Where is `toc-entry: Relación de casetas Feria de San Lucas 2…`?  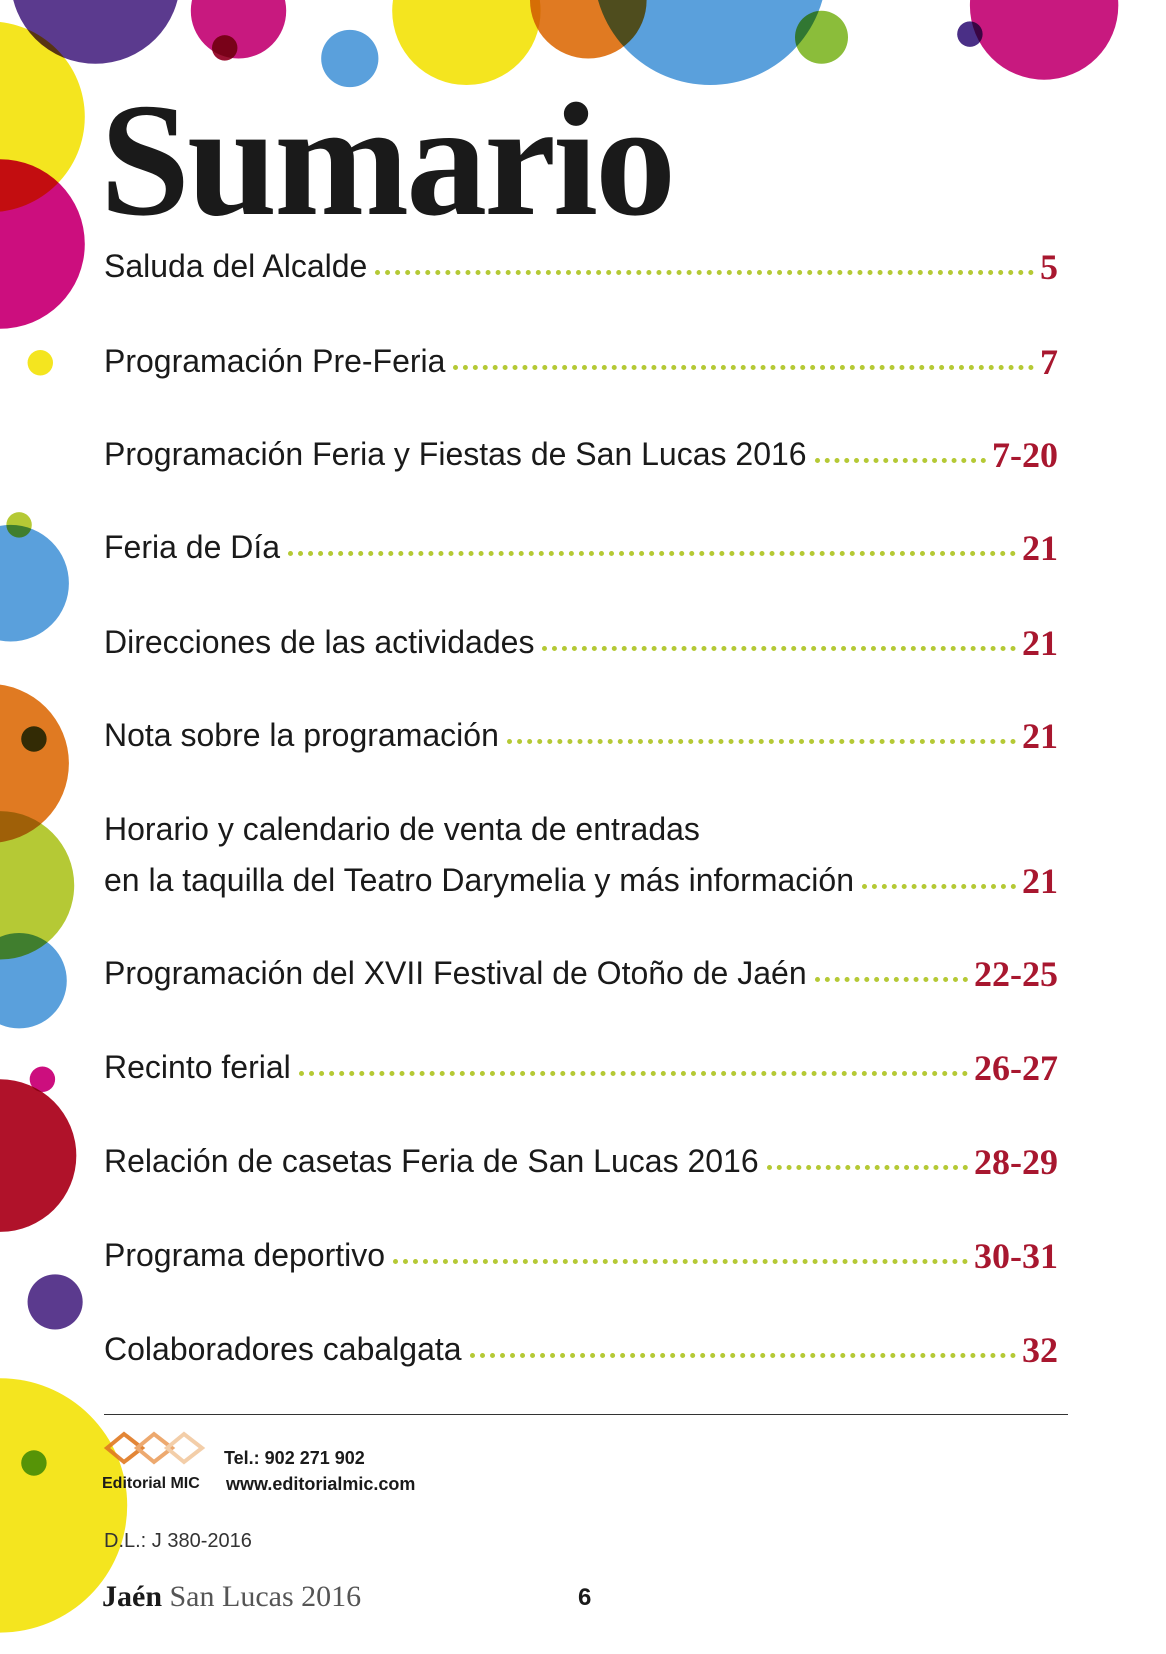 toc-entry: Relación de casetas Feria de San Lucas 2… is located at coordinates (581, 1161).